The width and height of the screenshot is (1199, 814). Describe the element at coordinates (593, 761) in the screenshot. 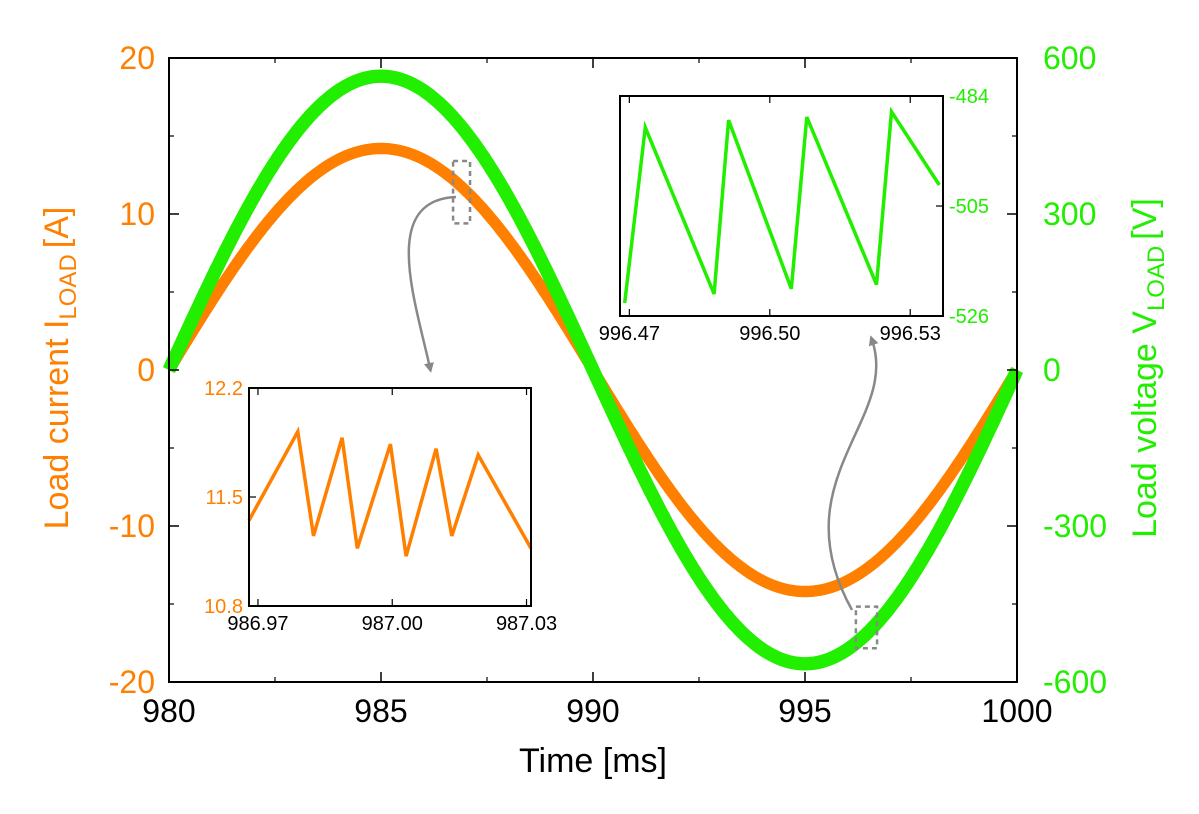

I see `x-axis-title: Time [ms]` at that location.